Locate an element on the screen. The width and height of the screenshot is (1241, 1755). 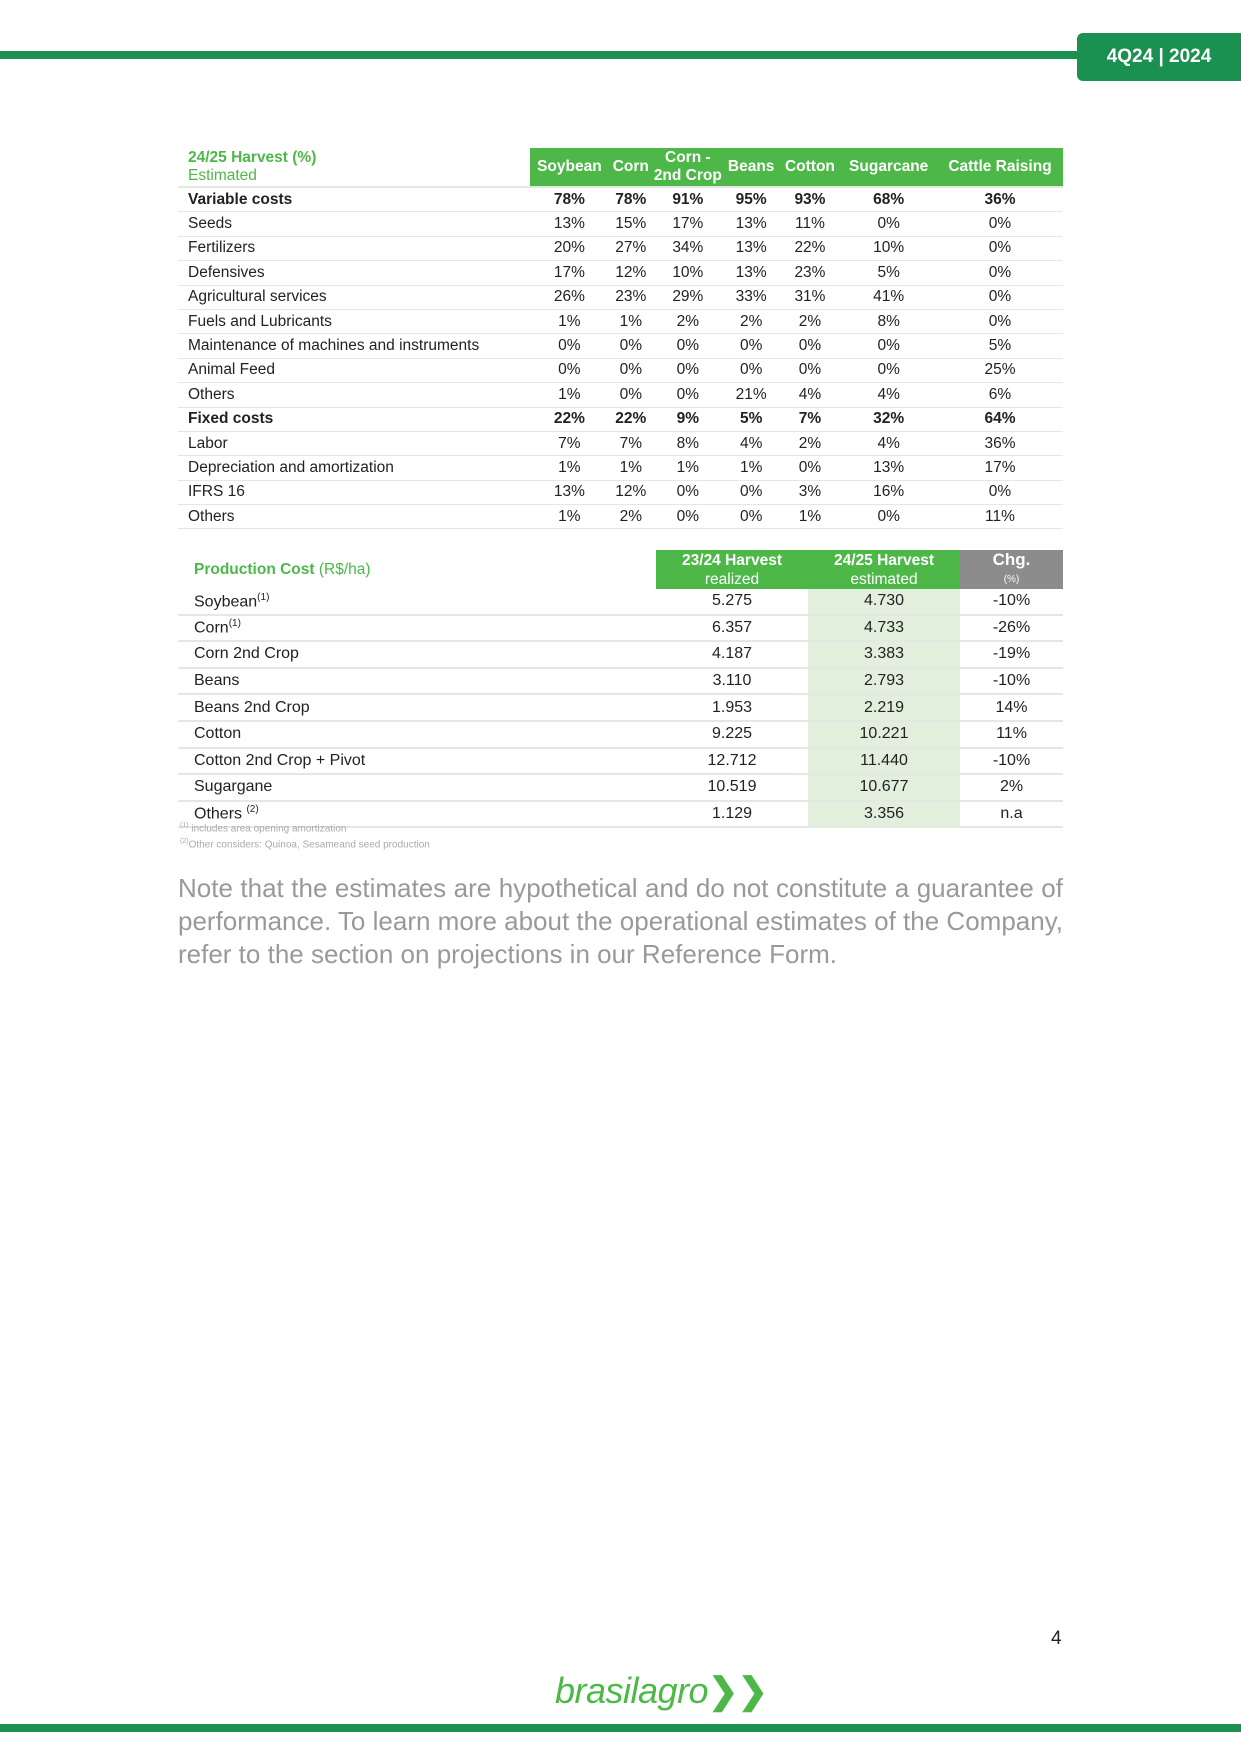
cell-value: 34% is located at coordinates (687, 249).